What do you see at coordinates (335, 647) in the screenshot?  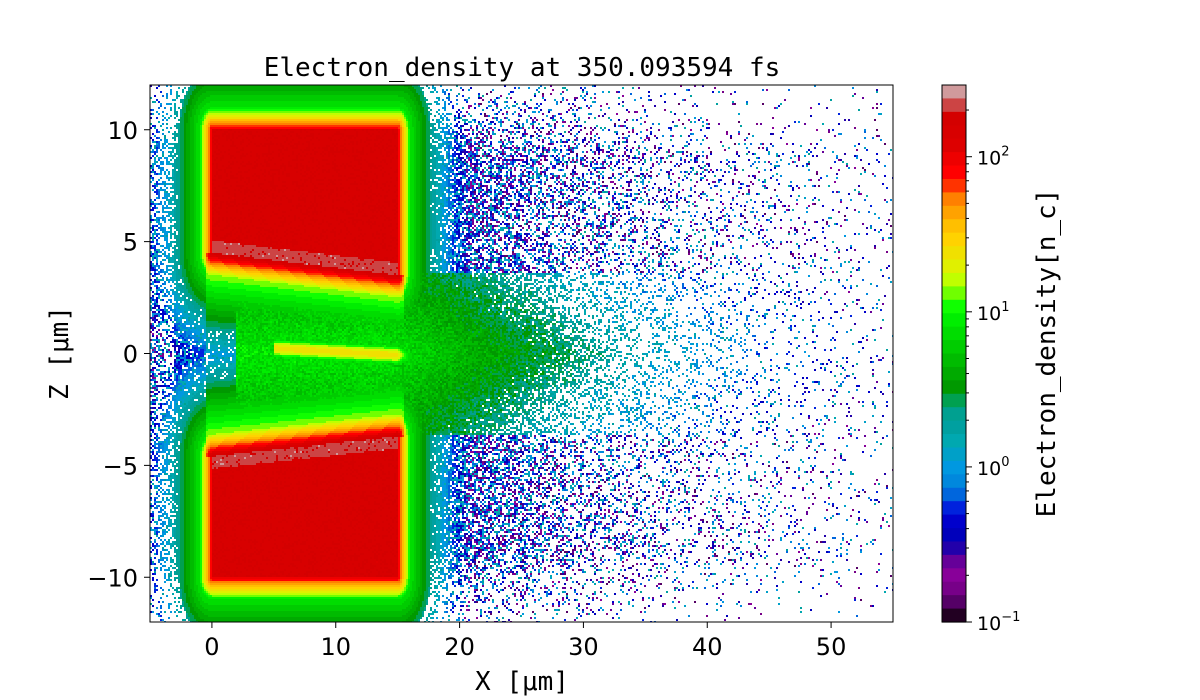 I see `x-tick-label: 10` at bounding box center [335, 647].